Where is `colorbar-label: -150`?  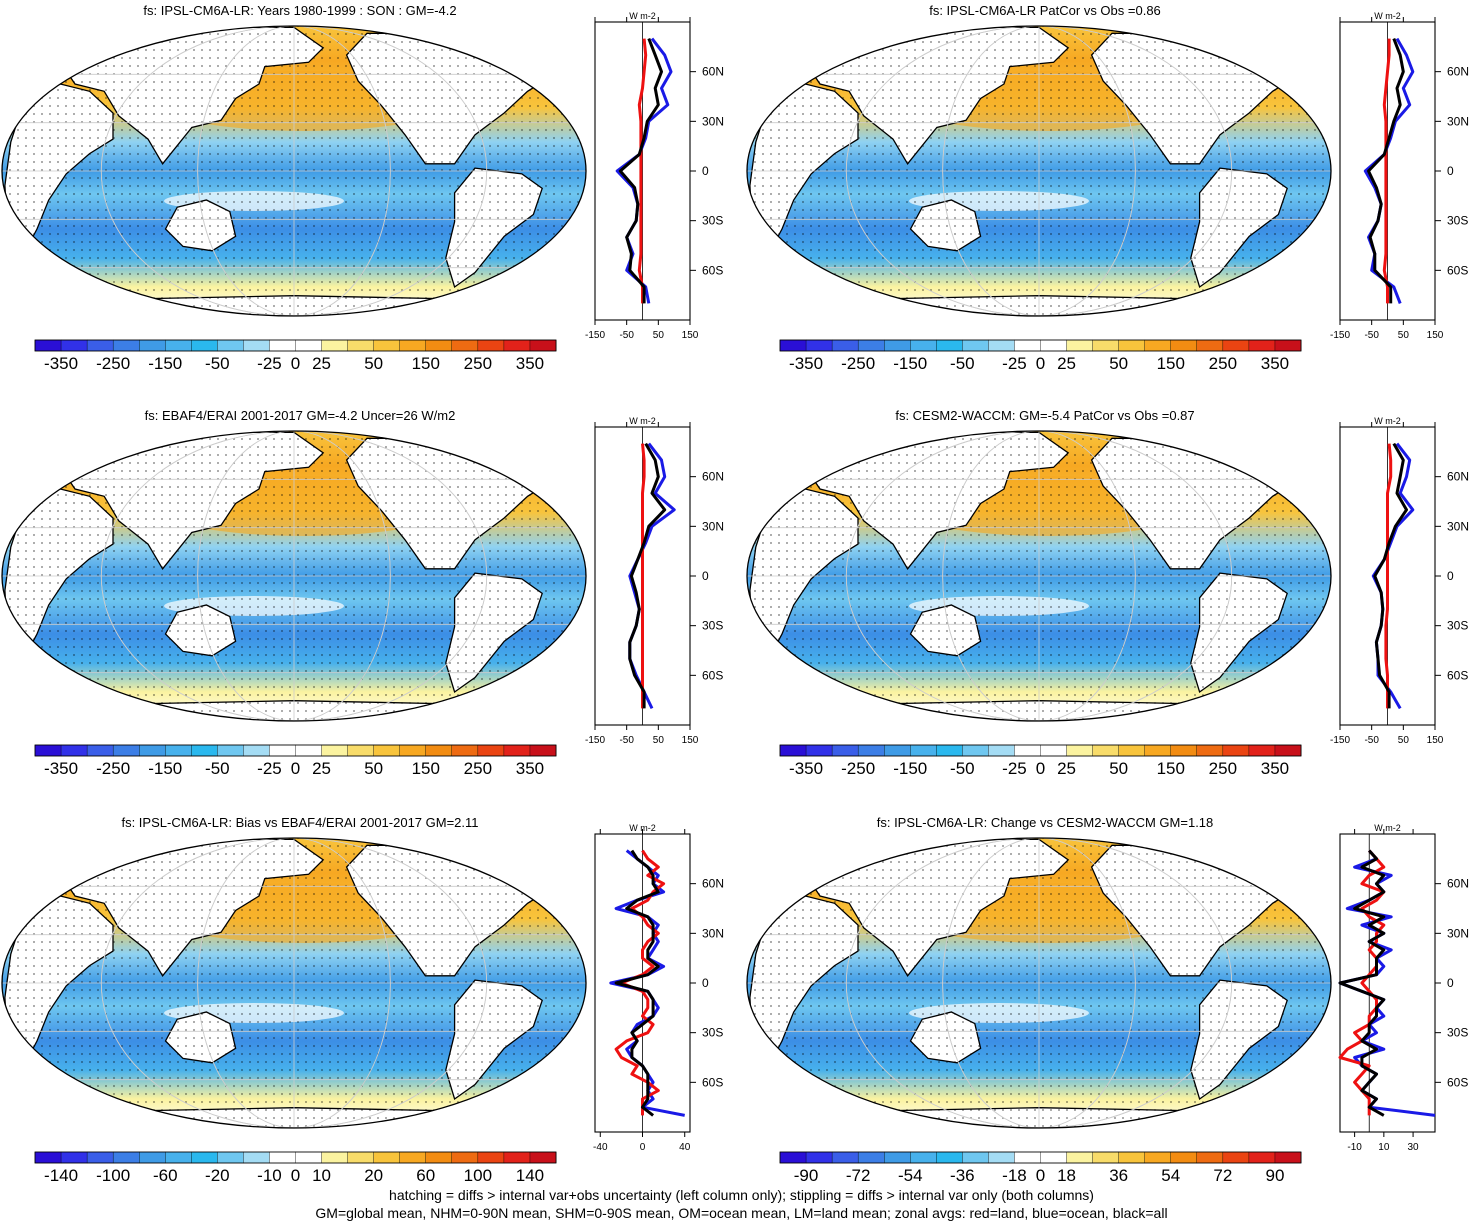 colorbar-label: -150 is located at coordinates (165, 768).